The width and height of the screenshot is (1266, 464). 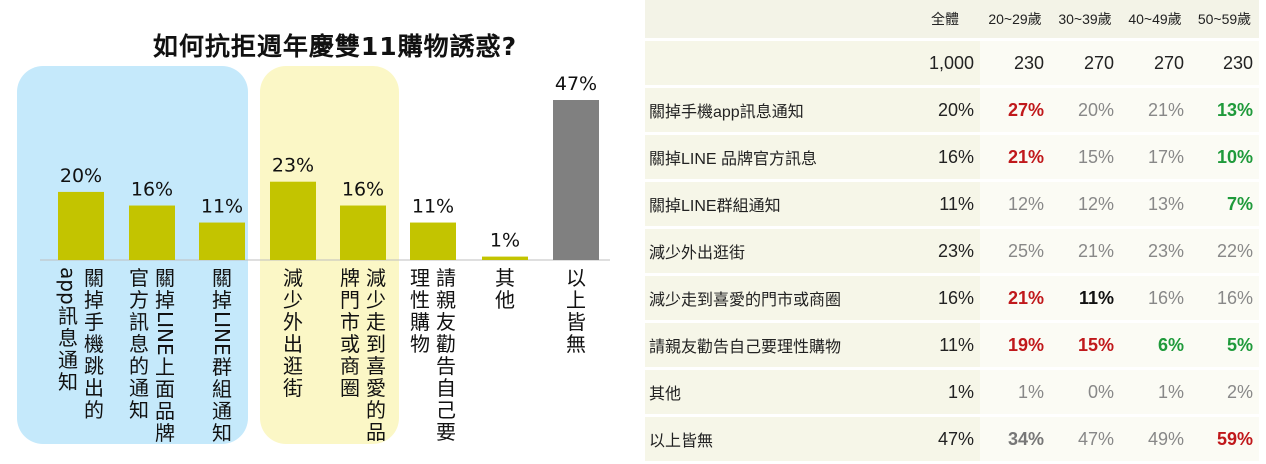 What do you see at coordinates (1015, 345) in the screenshot?
I see `table-cell: 19%` at bounding box center [1015, 345].